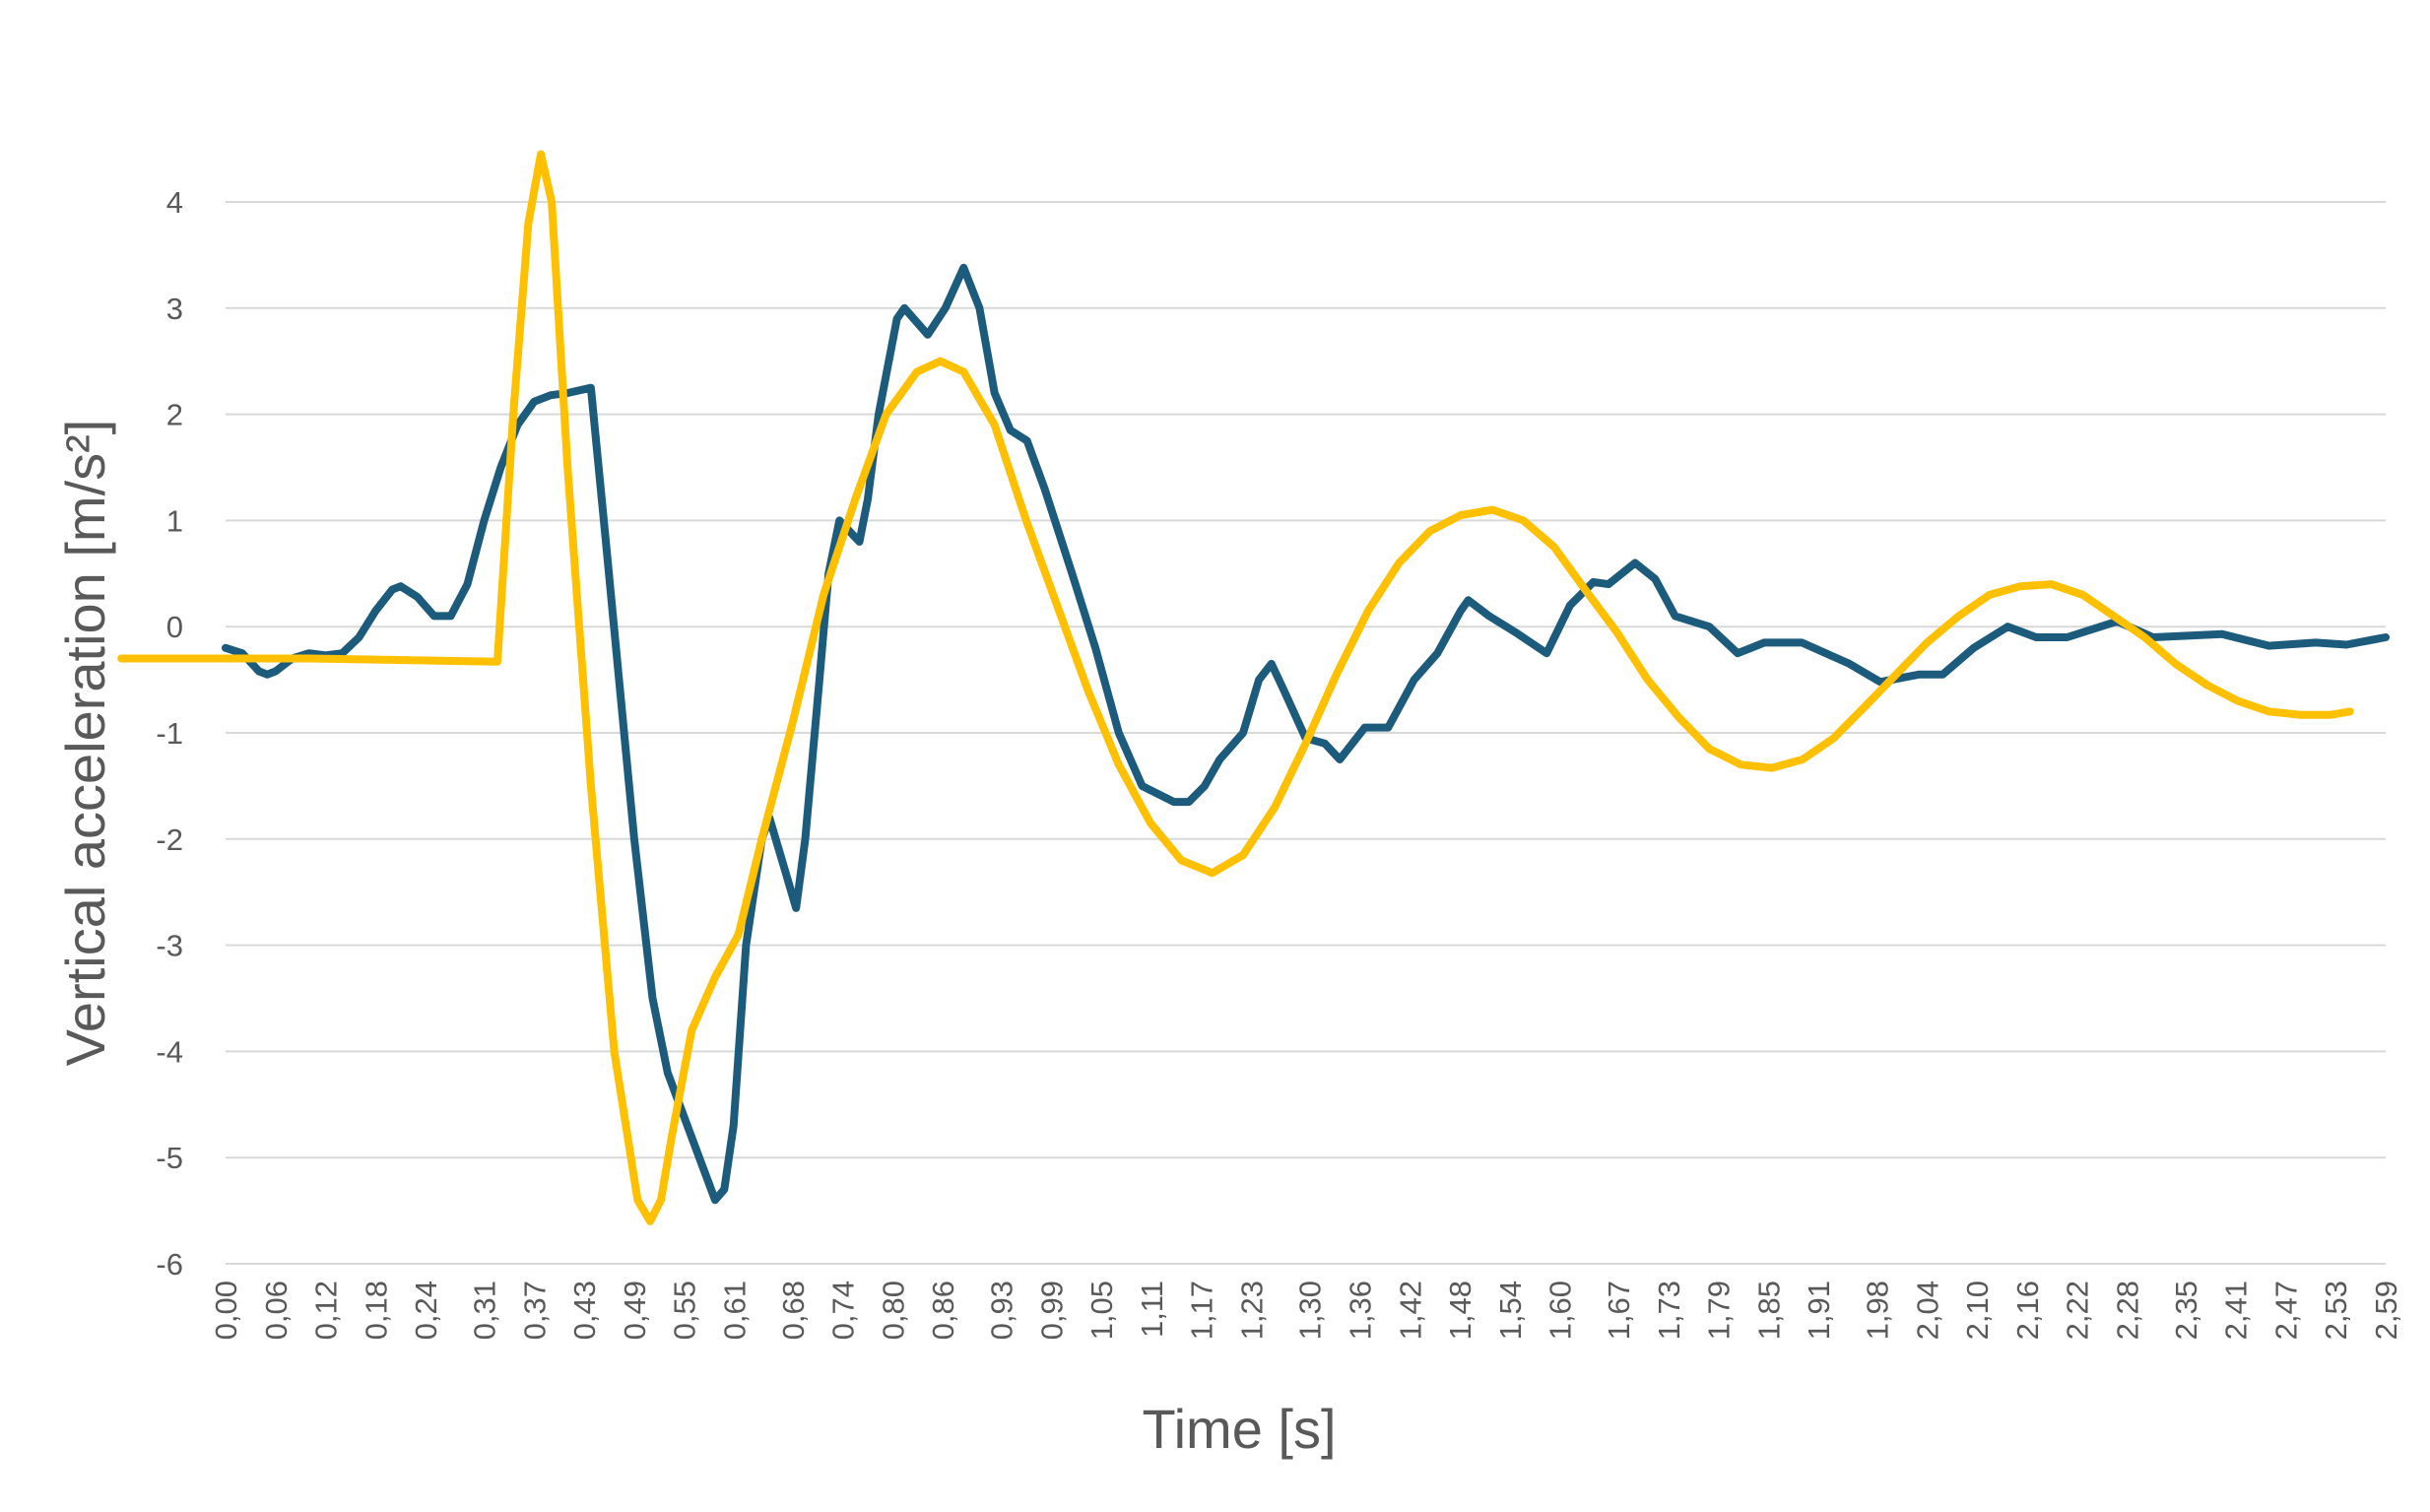 This screenshot has width=2430, height=1512. What do you see at coordinates (1051, 1310) in the screenshot?
I see `x-tick-label: 0,99` at bounding box center [1051, 1310].